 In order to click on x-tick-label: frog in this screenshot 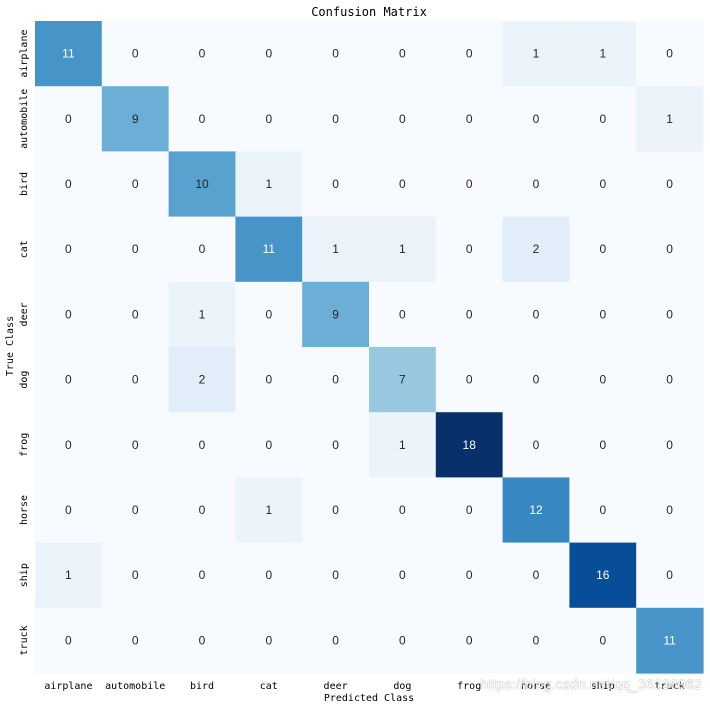, I will do `click(469, 686)`.